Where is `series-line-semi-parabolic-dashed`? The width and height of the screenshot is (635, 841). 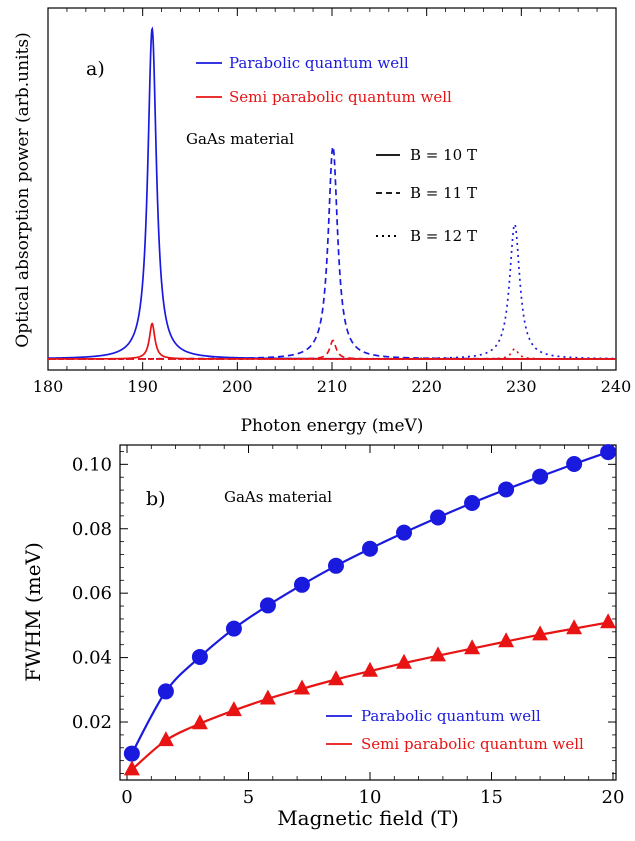
series-line-semi-parabolic-dashed is located at coordinates (332, 349).